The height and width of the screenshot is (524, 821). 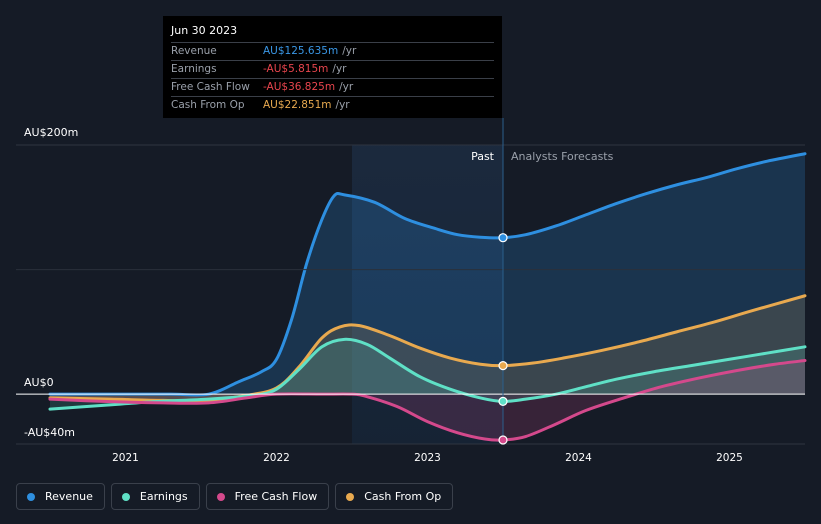 I want to click on tooltip-row-value: AU$125.635m, so click(x=301, y=51).